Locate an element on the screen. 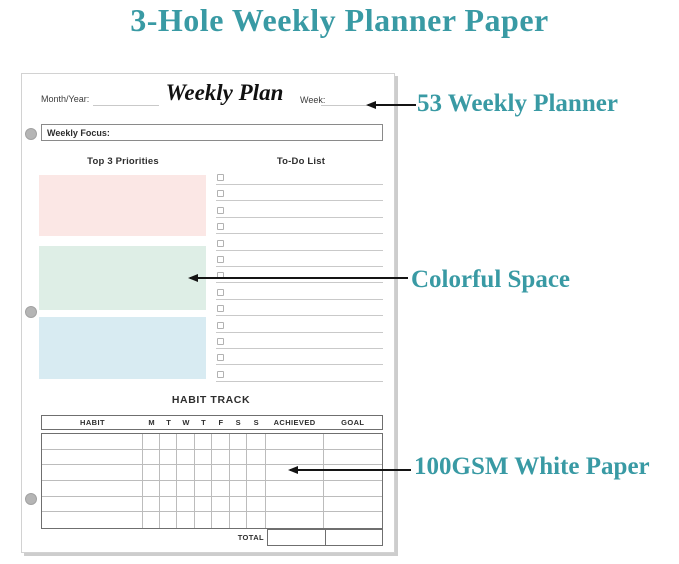 This screenshot has height=564, width=679. habit-body is located at coordinates (212, 481).